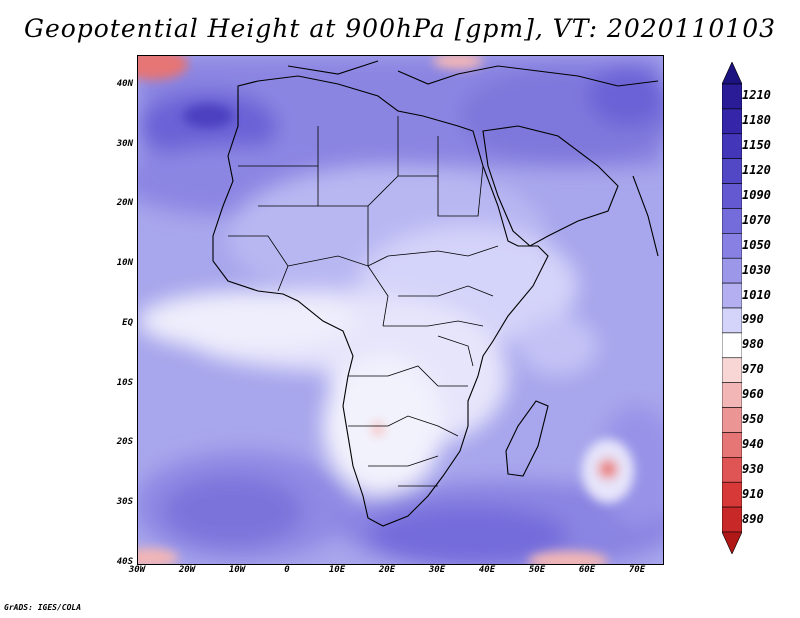 The width and height of the screenshot is (800, 618). Describe the element at coordinates (124, 83) in the screenshot. I see `lat-label: 40N` at that location.